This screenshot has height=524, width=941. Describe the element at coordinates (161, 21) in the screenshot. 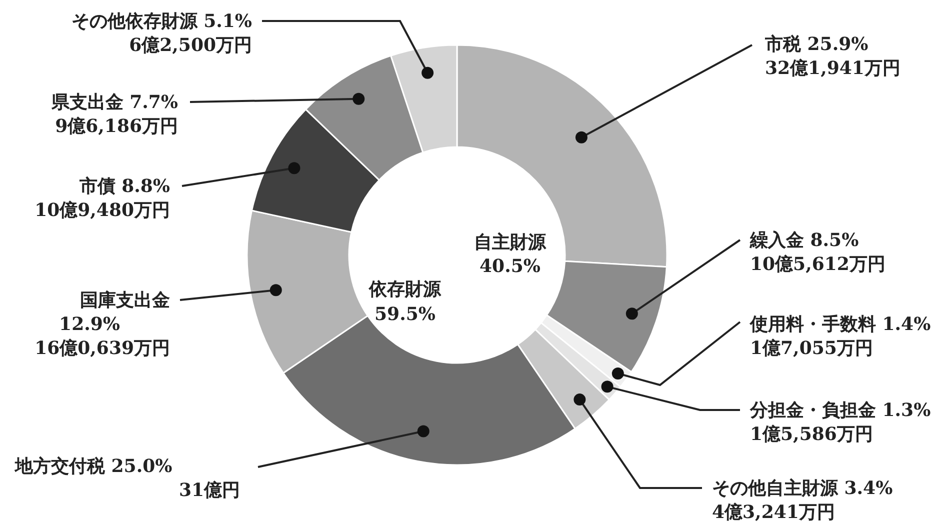

I see `slice-label: その他依存財源 5.1%` at that location.